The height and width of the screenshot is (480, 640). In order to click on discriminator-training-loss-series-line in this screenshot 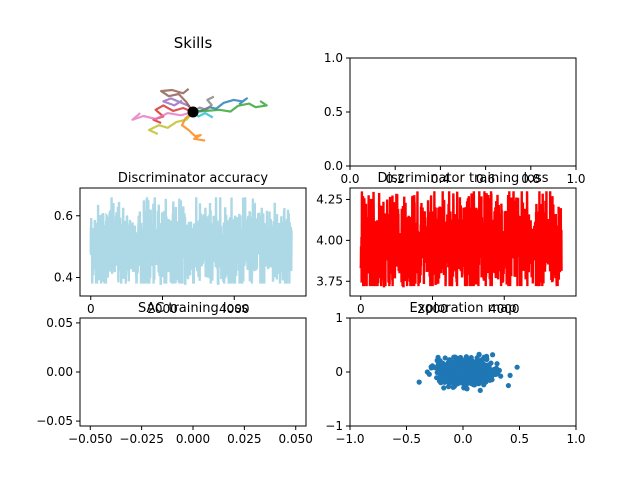, I will do `click(461, 239)`.